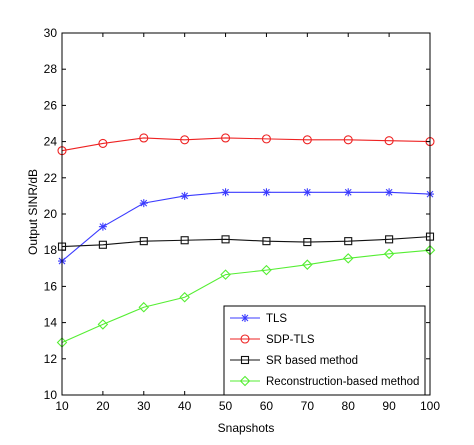 The height and width of the screenshot is (445, 474). I want to click on x-tick-label: 10, so click(62, 406).